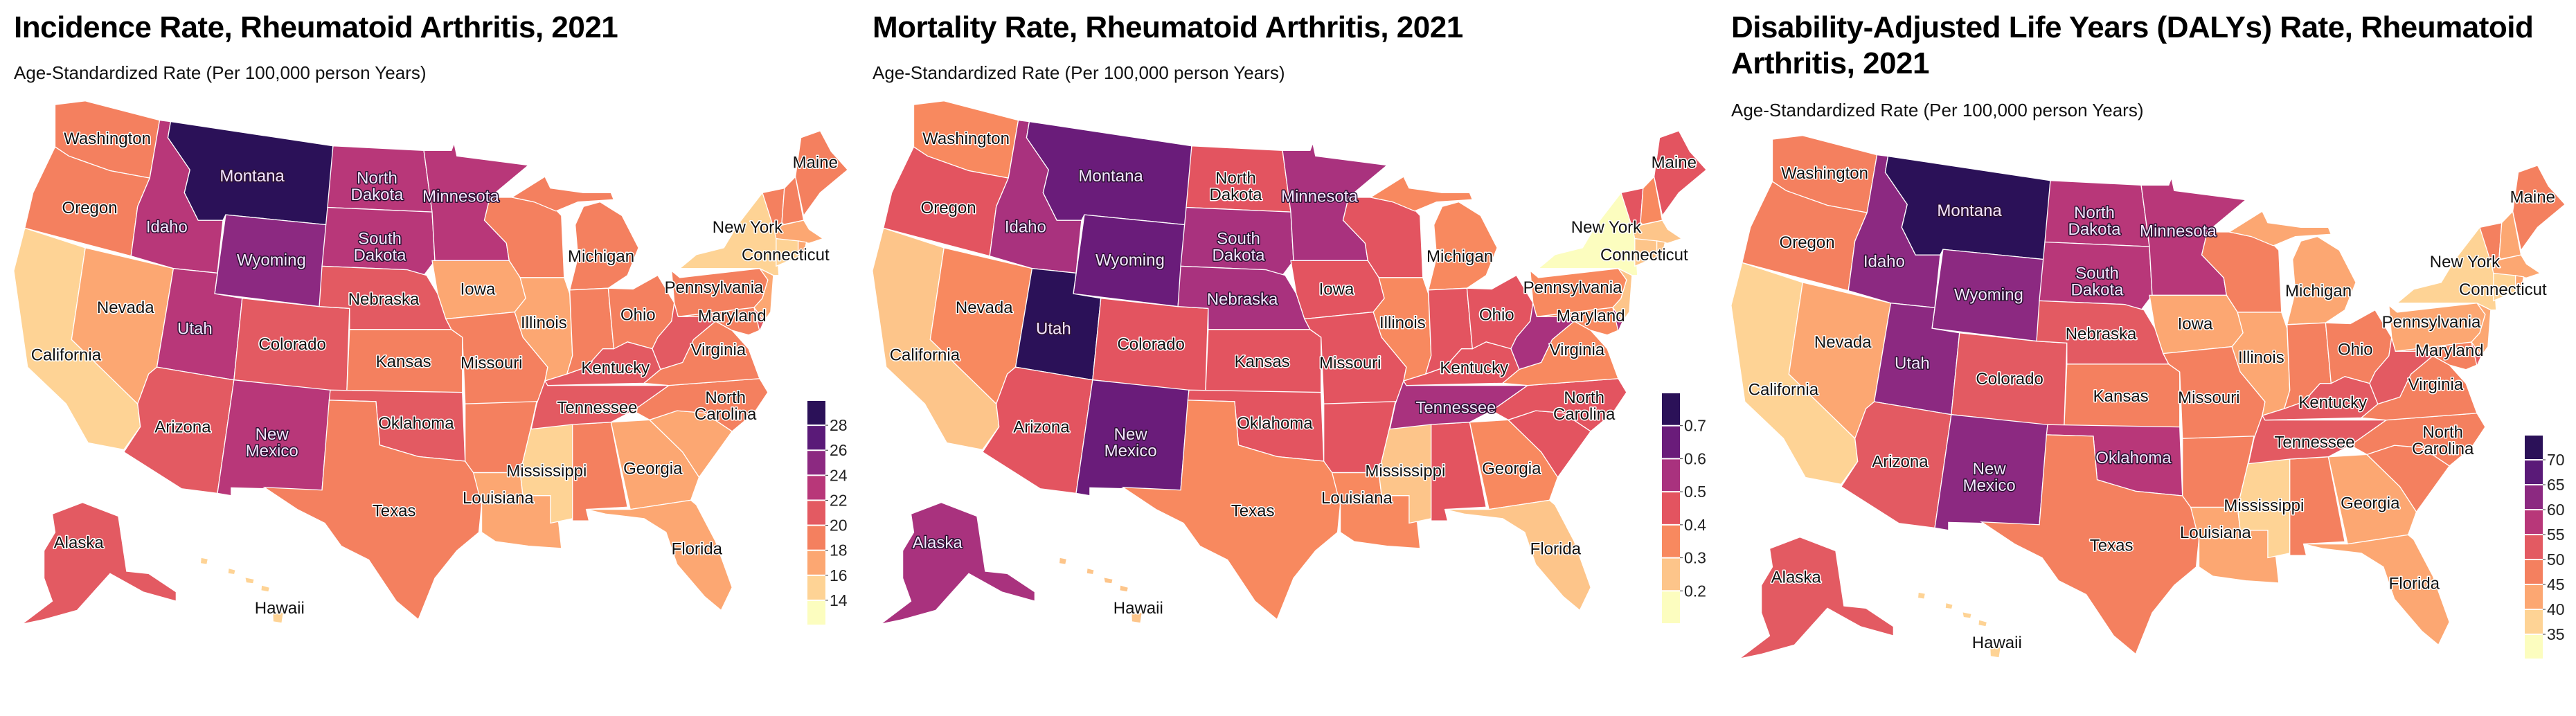  Describe the element at coordinates (1695, 458) in the screenshot. I see `legend-tick-label: 0.6` at that location.